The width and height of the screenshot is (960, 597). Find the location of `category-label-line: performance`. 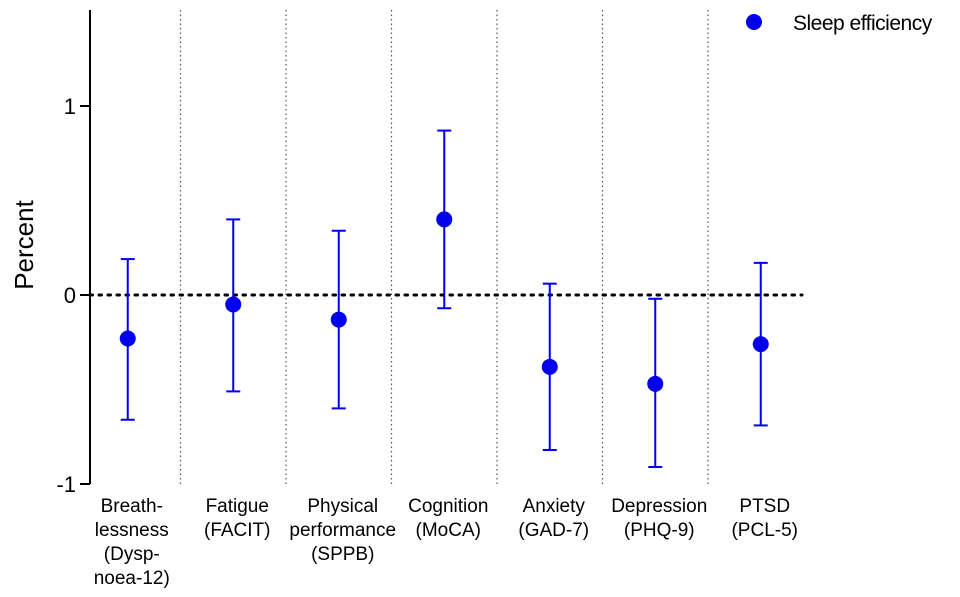

category-label-line: performance is located at coordinates (342, 530).